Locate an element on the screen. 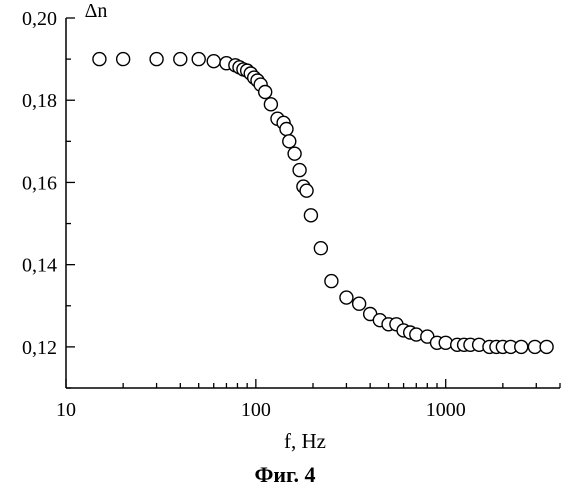  x-axis-label: f, Hz is located at coordinates (305, 441).